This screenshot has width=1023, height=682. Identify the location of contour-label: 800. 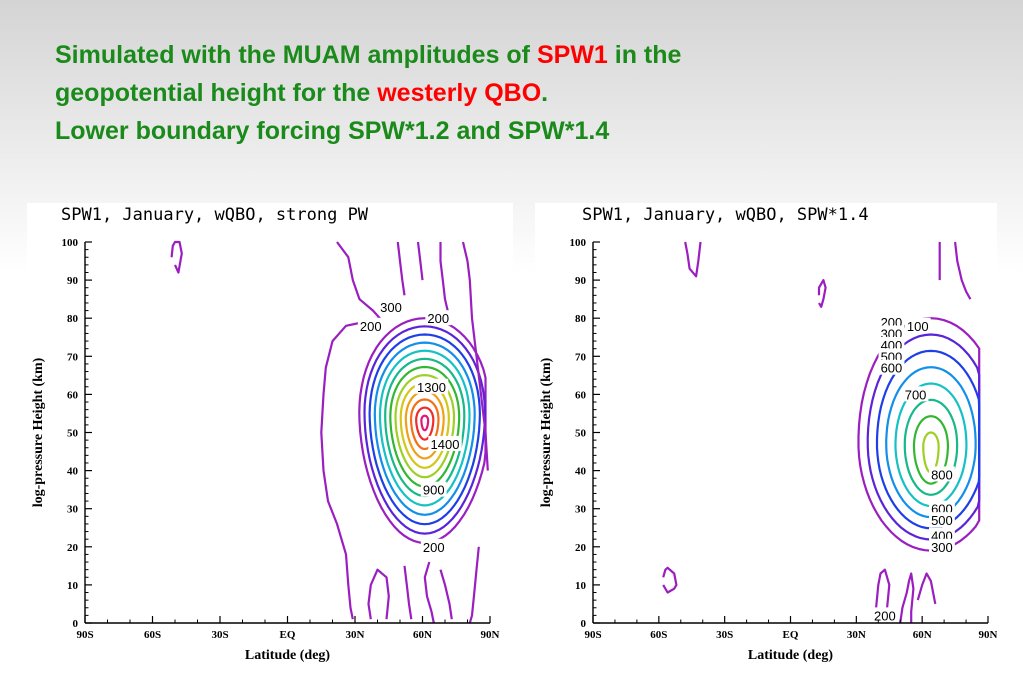
(942, 474).